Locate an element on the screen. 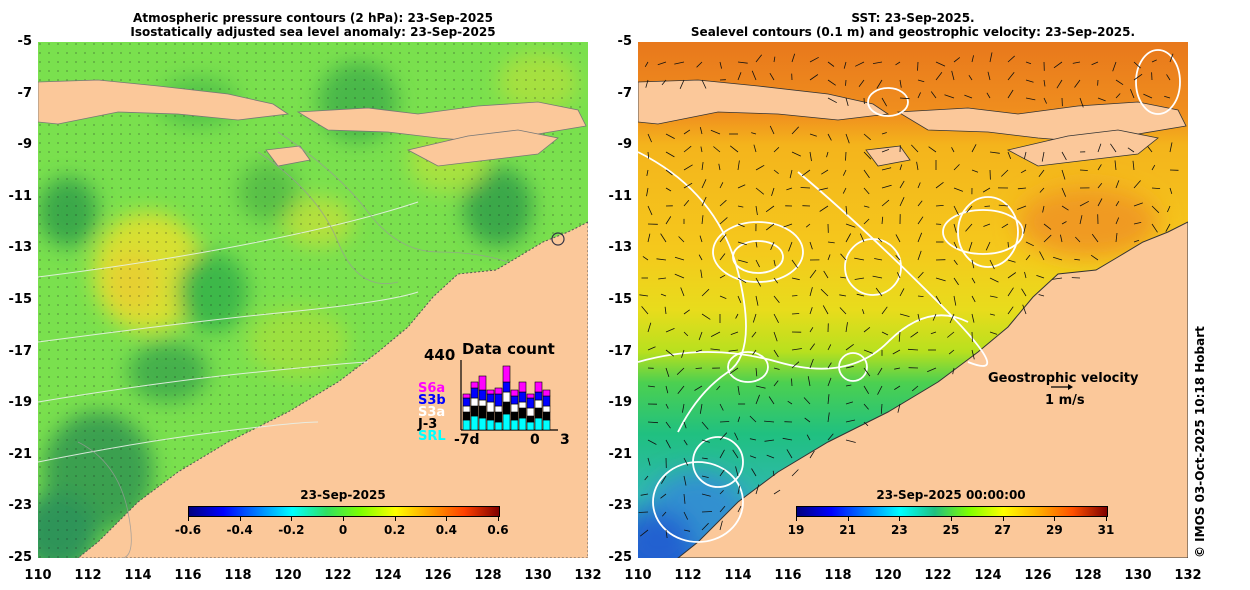 This screenshot has height=590, width=1250. left-ytick: -13 is located at coordinates (20, 248).